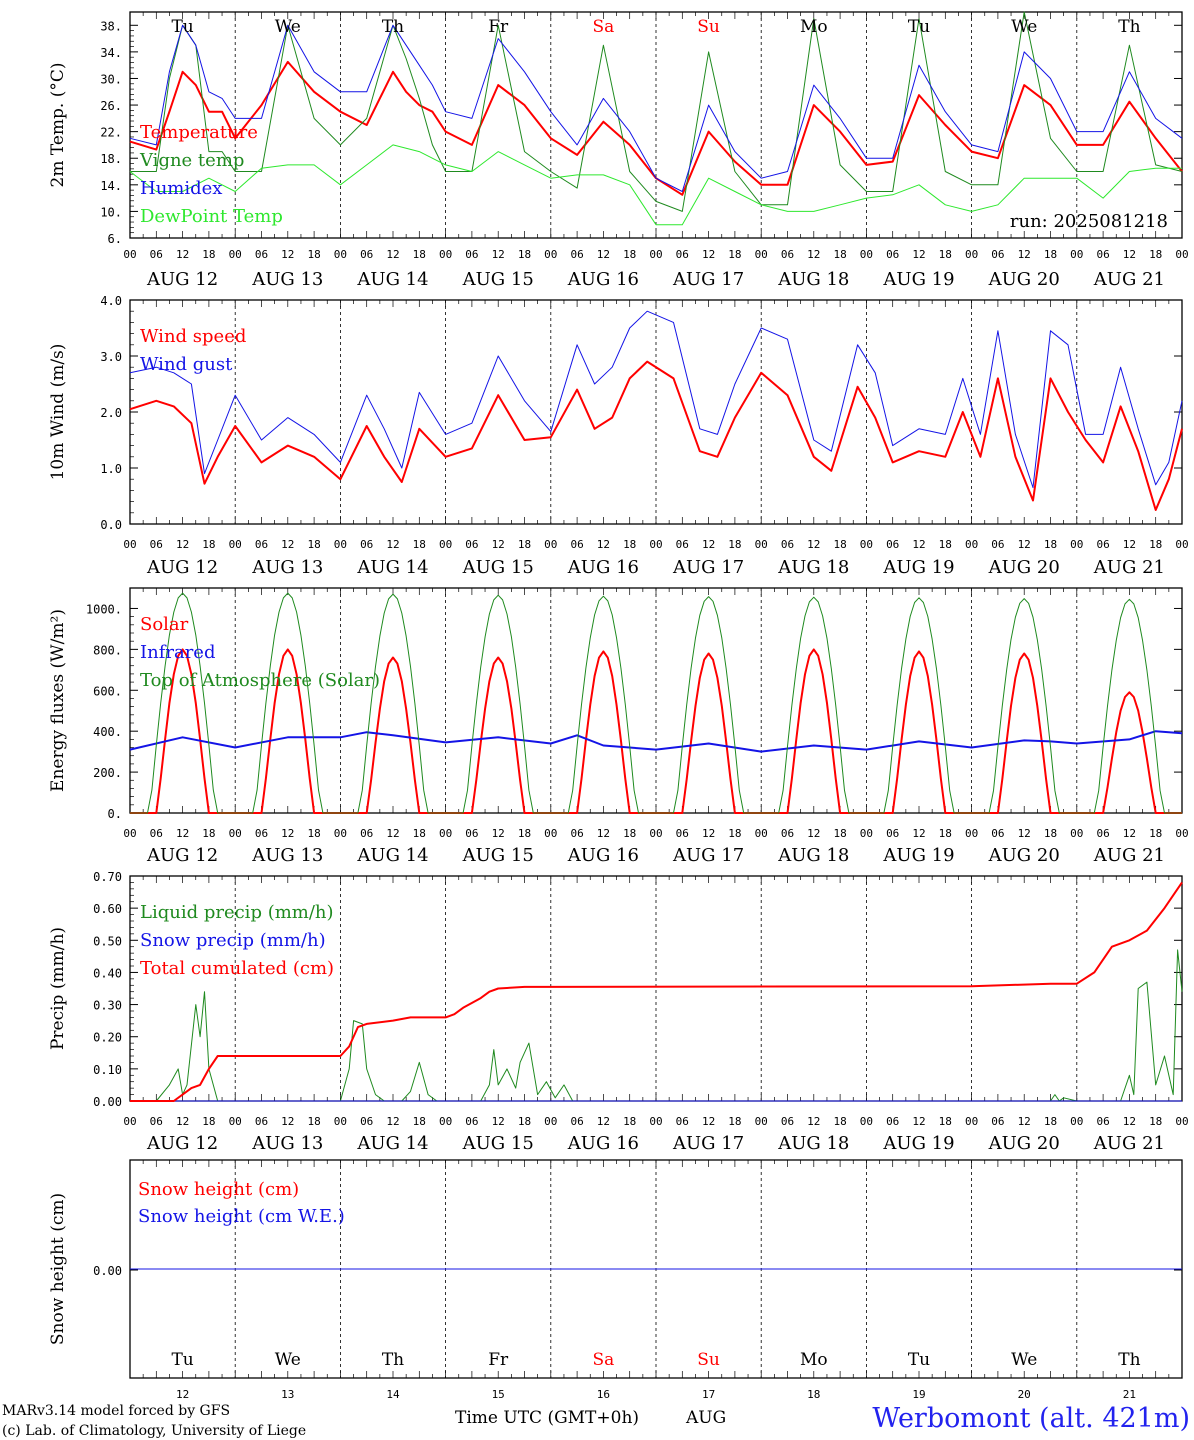 This screenshot has width=1194, height=1440. What do you see at coordinates (111, 79) in the screenshot?
I see `y-tick-label: 30.` at bounding box center [111, 79].